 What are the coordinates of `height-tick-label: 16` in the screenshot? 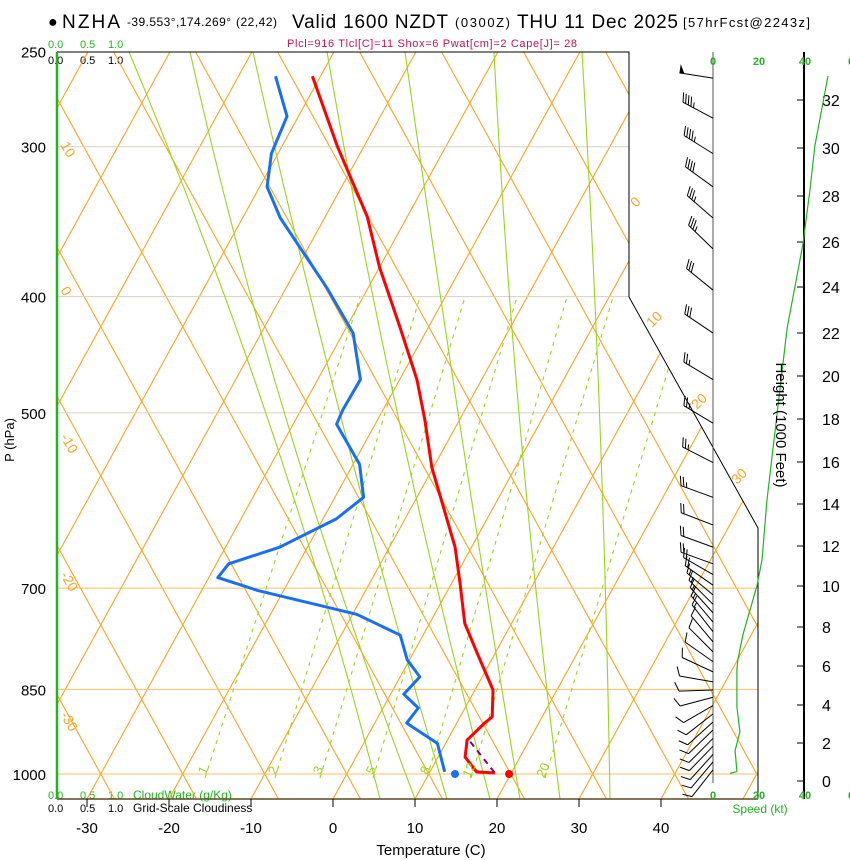 It's located at (831, 463).